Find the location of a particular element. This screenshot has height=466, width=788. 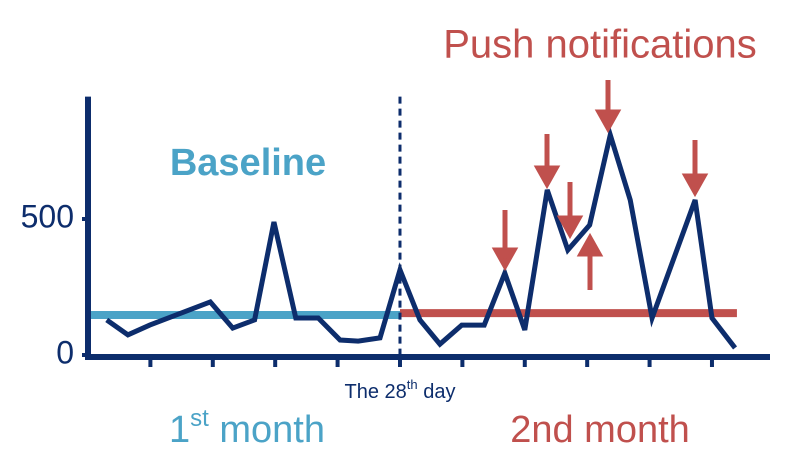

day-label-rest: day is located at coordinates (437, 392).